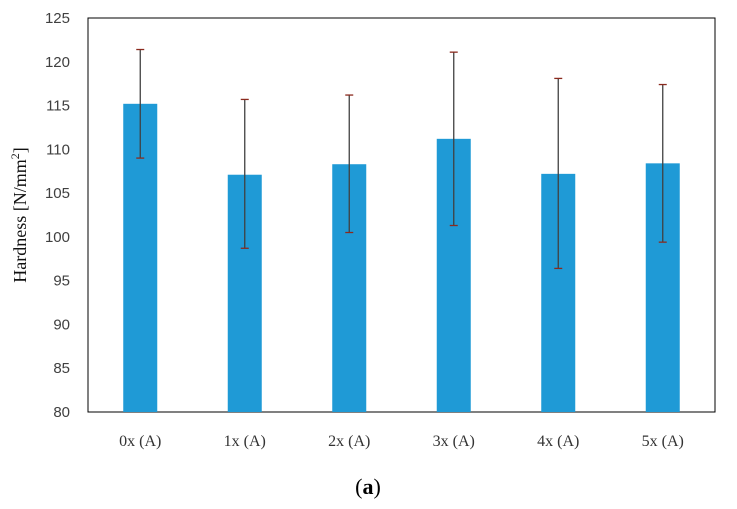  What do you see at coordinates (57, 193) in the screenshot?
I see `y-tick-label: 105` at bounding box center [57, 193].